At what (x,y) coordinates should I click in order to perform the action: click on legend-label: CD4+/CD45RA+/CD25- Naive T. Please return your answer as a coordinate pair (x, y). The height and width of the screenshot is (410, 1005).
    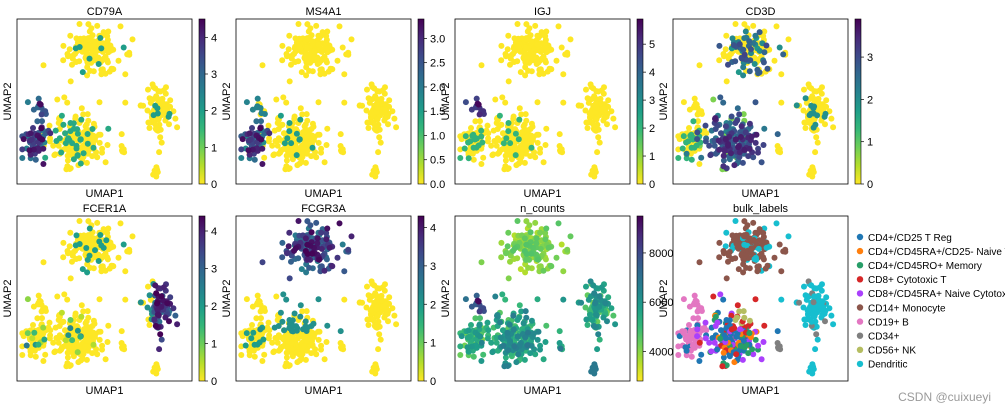
    Looking at the image, I should click on (936, 252).